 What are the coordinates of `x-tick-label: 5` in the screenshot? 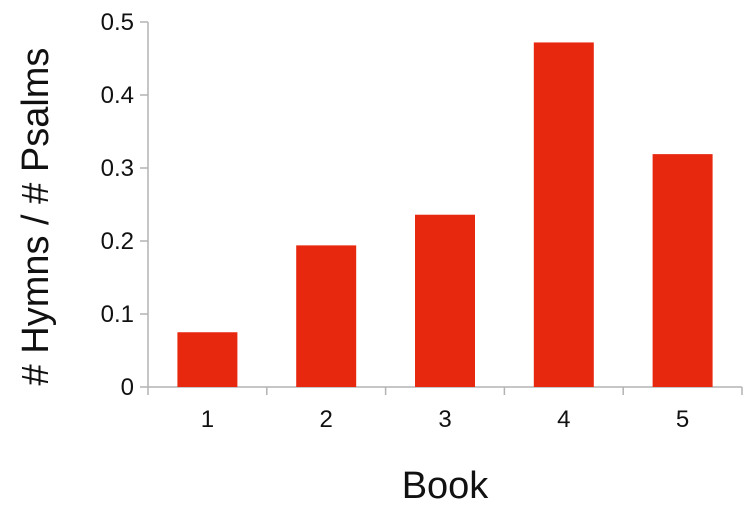 It's located at (682, 419).